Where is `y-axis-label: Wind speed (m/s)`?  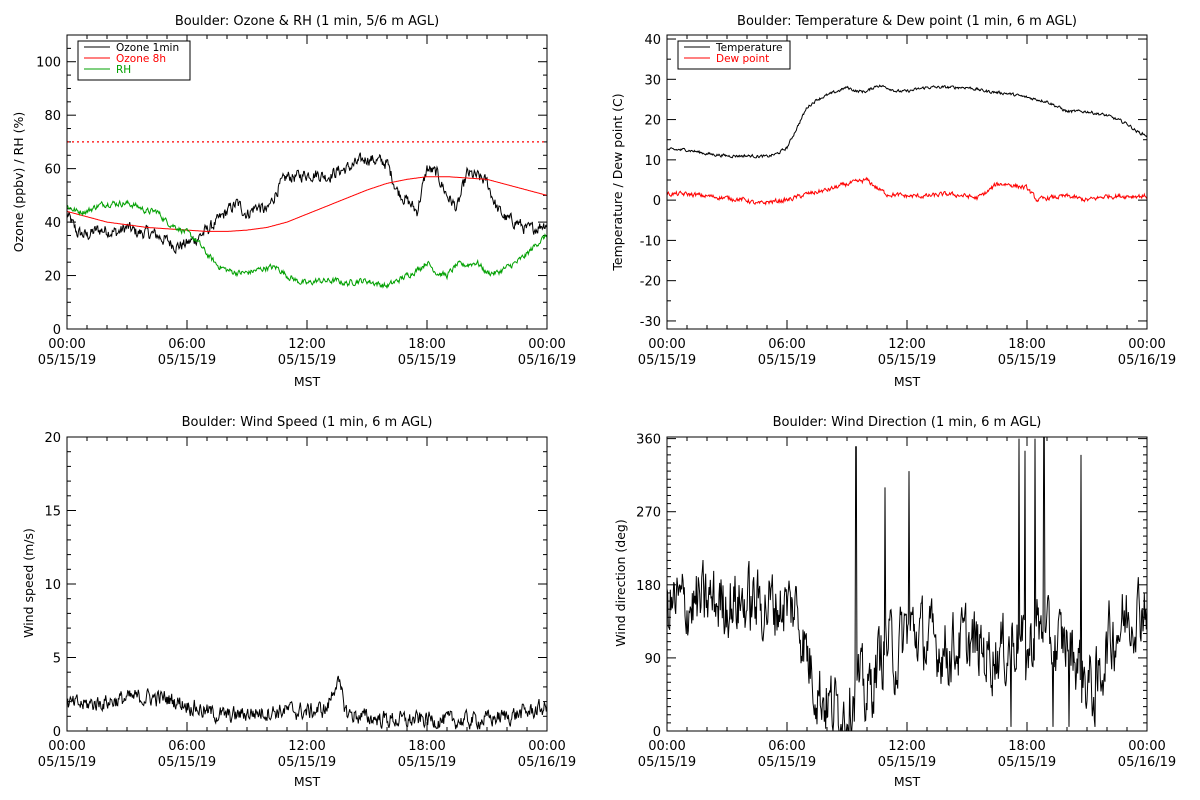
y-axis-label: Wind speed (m/s) is located at coordinates (28, 583).